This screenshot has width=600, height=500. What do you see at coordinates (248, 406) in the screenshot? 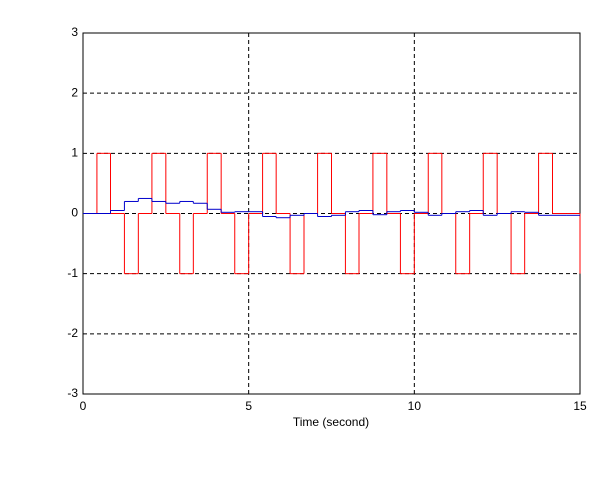
I see `x-tick-label: 5` at bounding box center [248, 406].